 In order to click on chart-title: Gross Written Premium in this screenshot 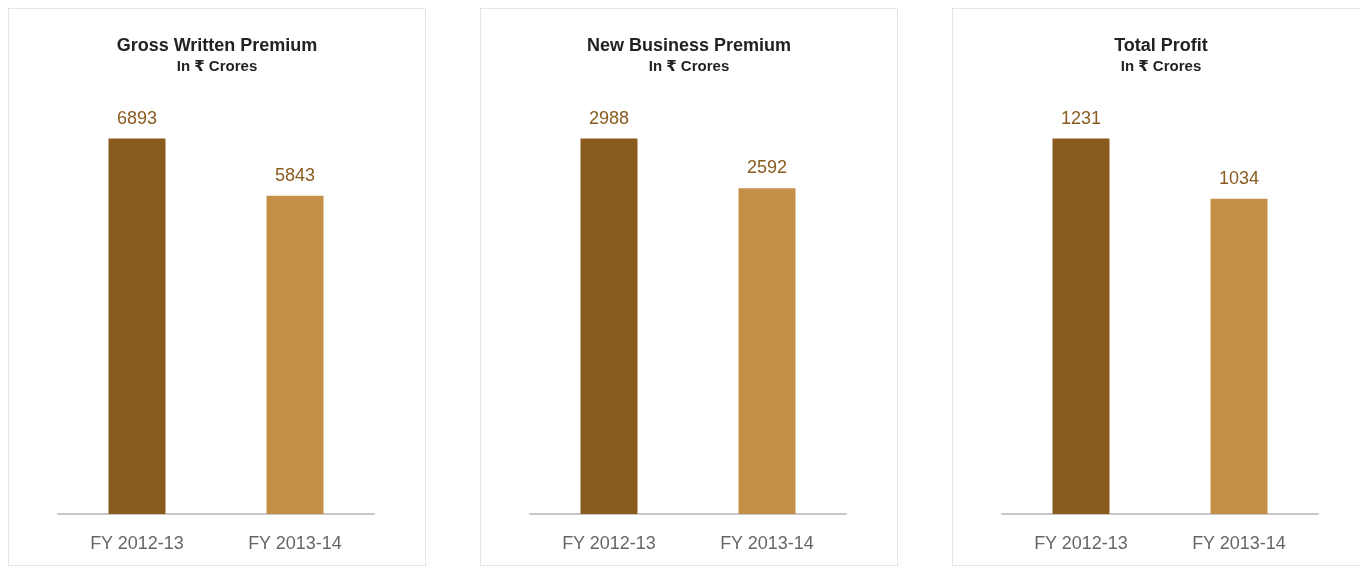, I will do `click(217, 45)`.